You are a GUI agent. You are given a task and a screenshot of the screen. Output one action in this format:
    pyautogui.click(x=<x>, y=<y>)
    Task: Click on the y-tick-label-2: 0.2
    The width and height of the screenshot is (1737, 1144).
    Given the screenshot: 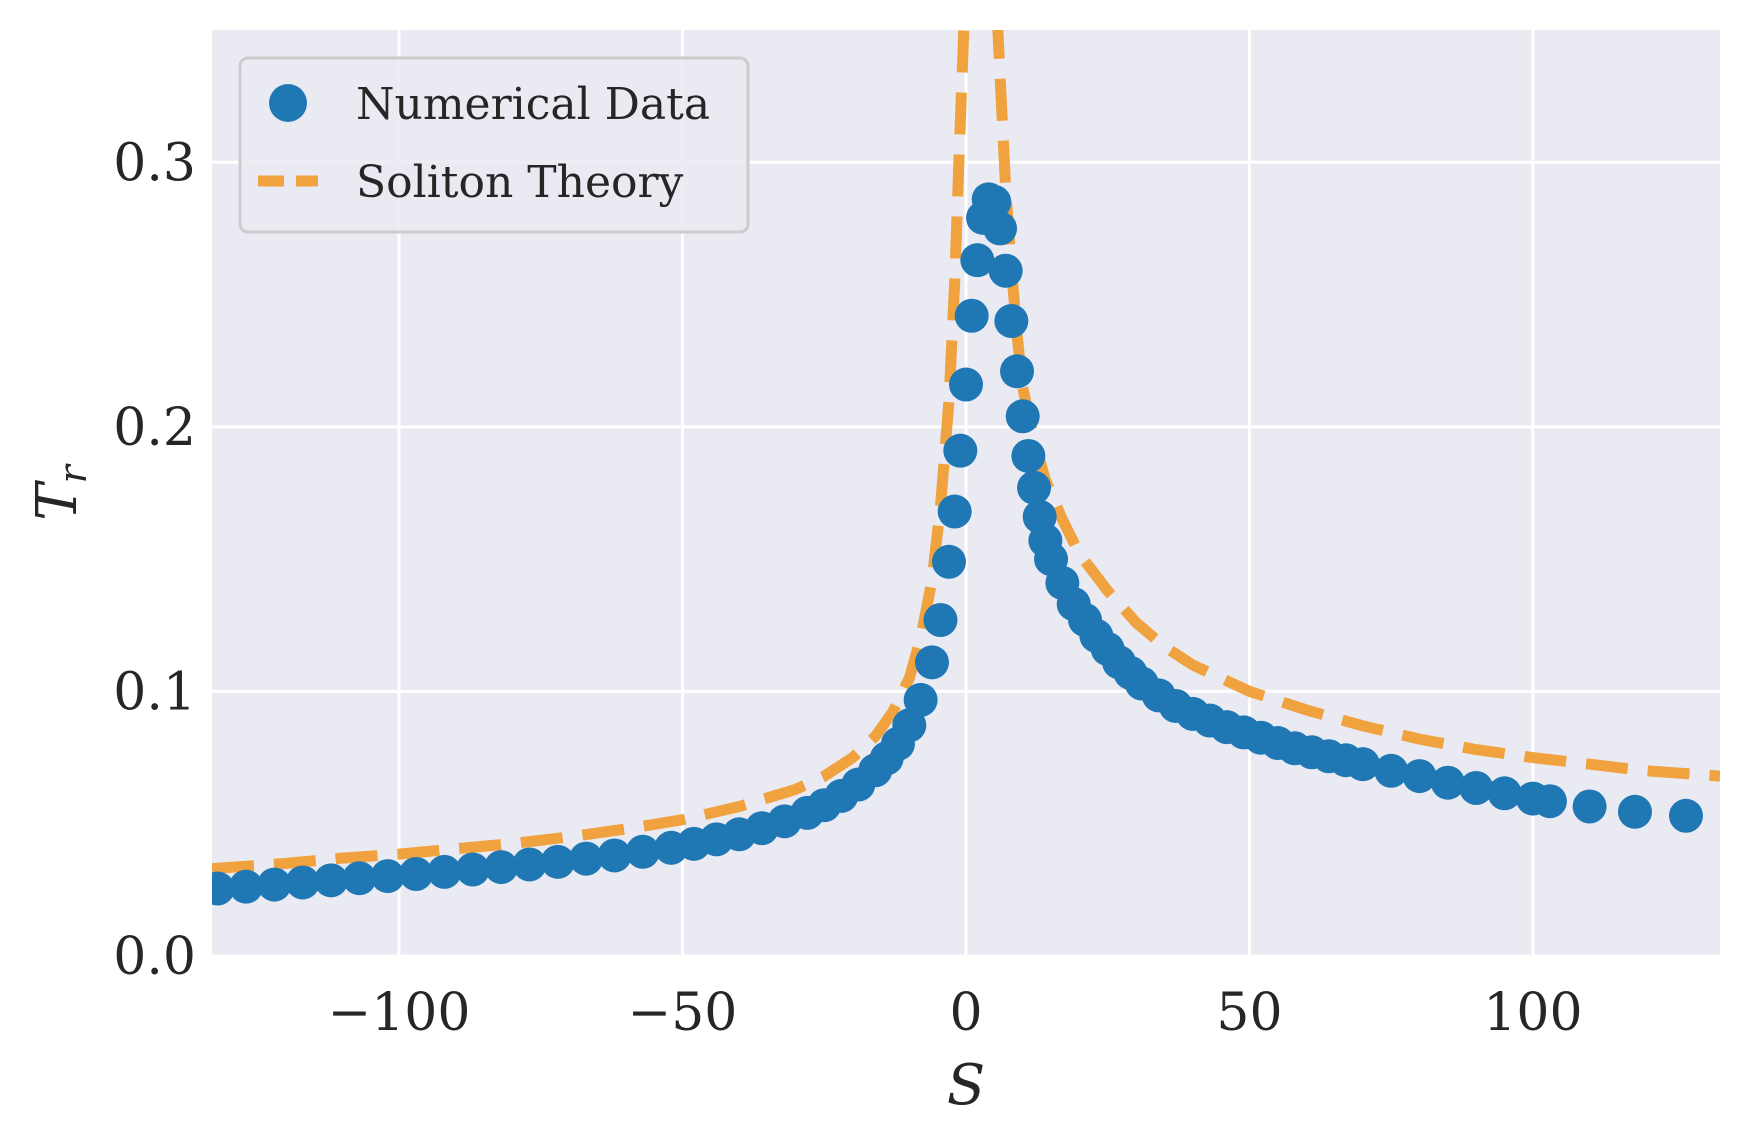 What is the action you would take?
    pyautogui.click(x=154, y=428)
    